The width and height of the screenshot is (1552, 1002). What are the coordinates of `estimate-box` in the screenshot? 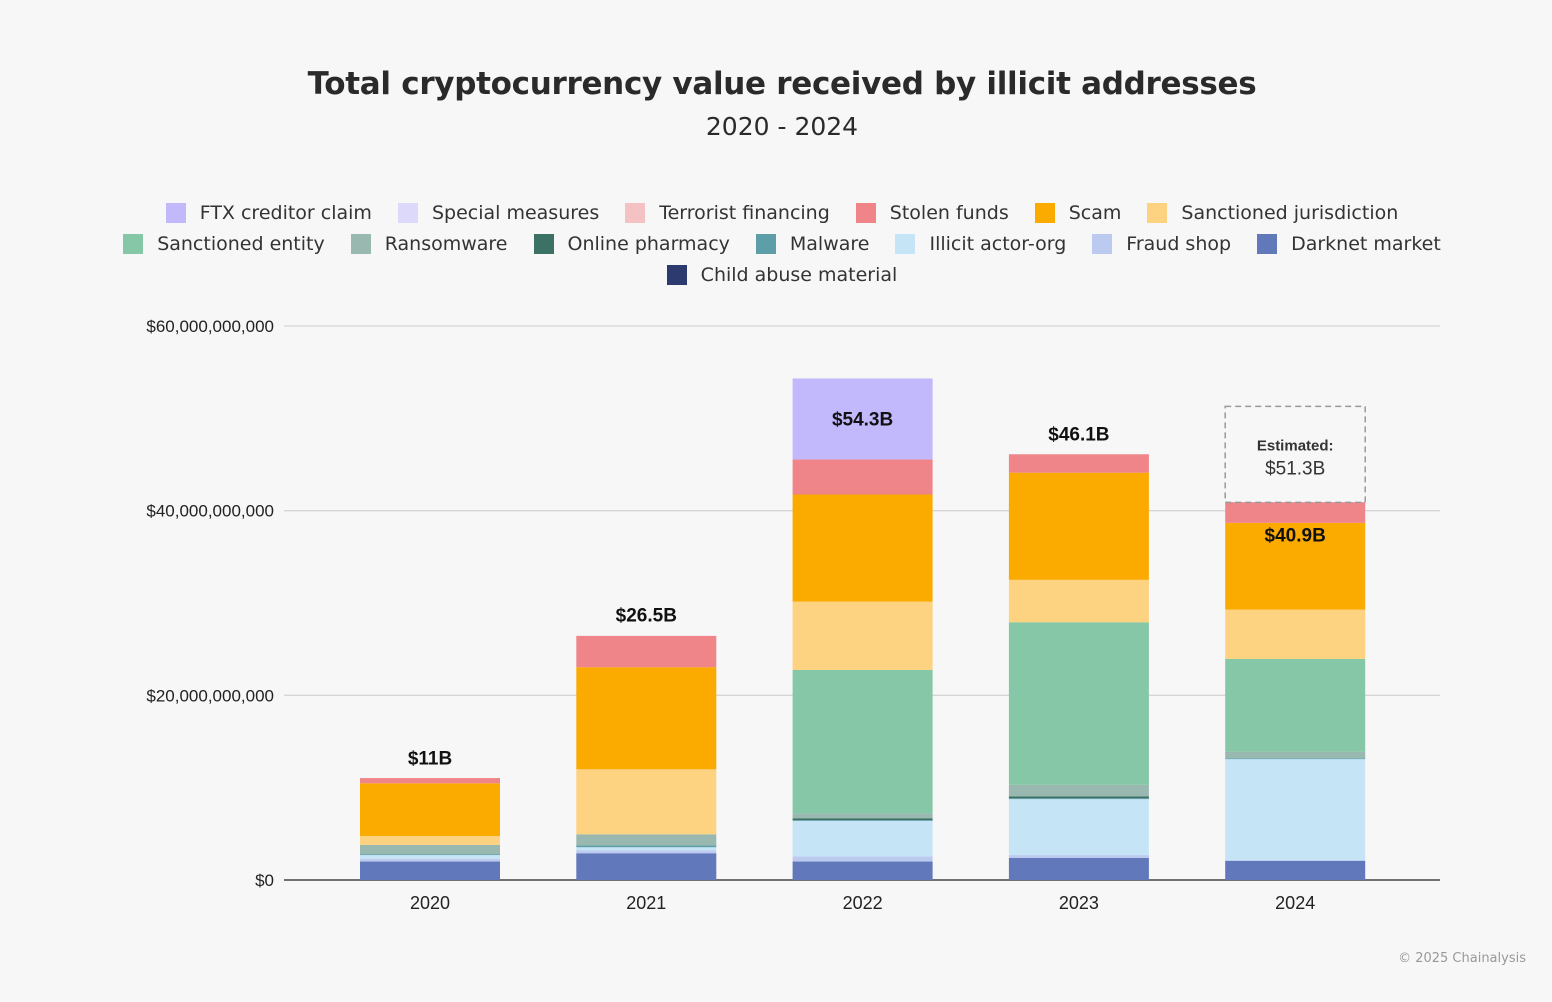 It's located at (1295, 454).